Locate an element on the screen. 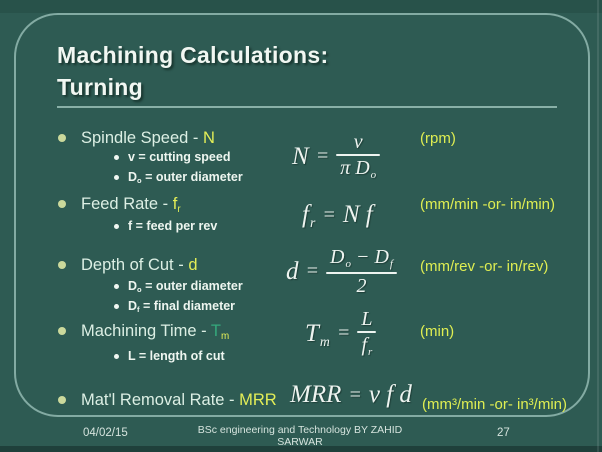 This screenshot has height=452, width=602. formula-rhs: N f is located at coordinates (357, 214).